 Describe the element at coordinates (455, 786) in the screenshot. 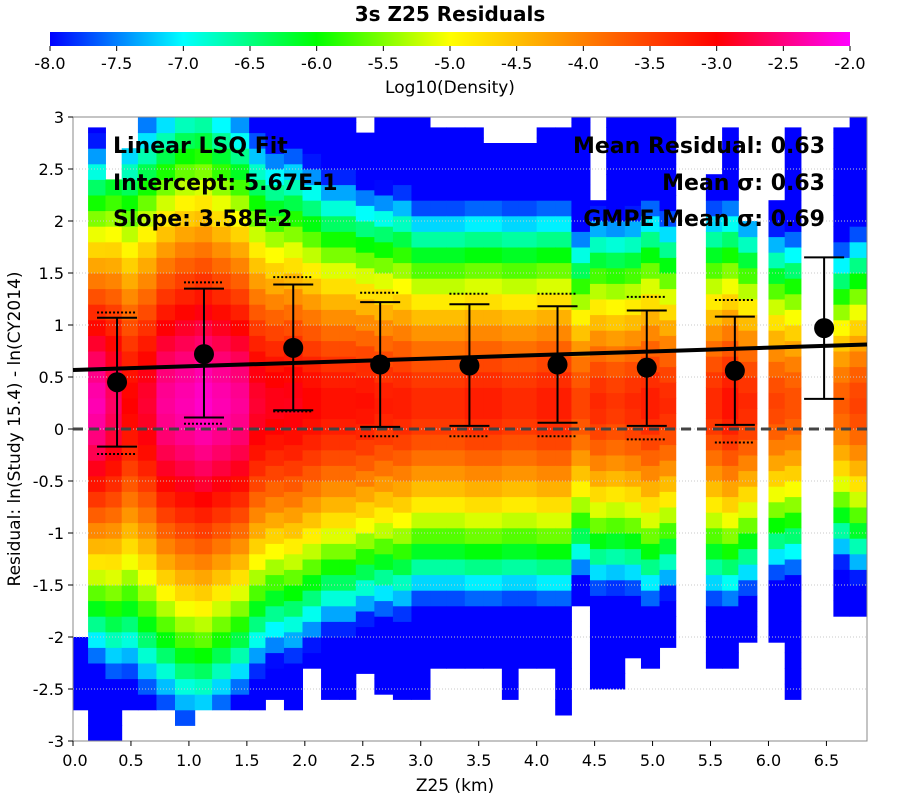

I see `x-axis-label: Z25 (km)` at that location.